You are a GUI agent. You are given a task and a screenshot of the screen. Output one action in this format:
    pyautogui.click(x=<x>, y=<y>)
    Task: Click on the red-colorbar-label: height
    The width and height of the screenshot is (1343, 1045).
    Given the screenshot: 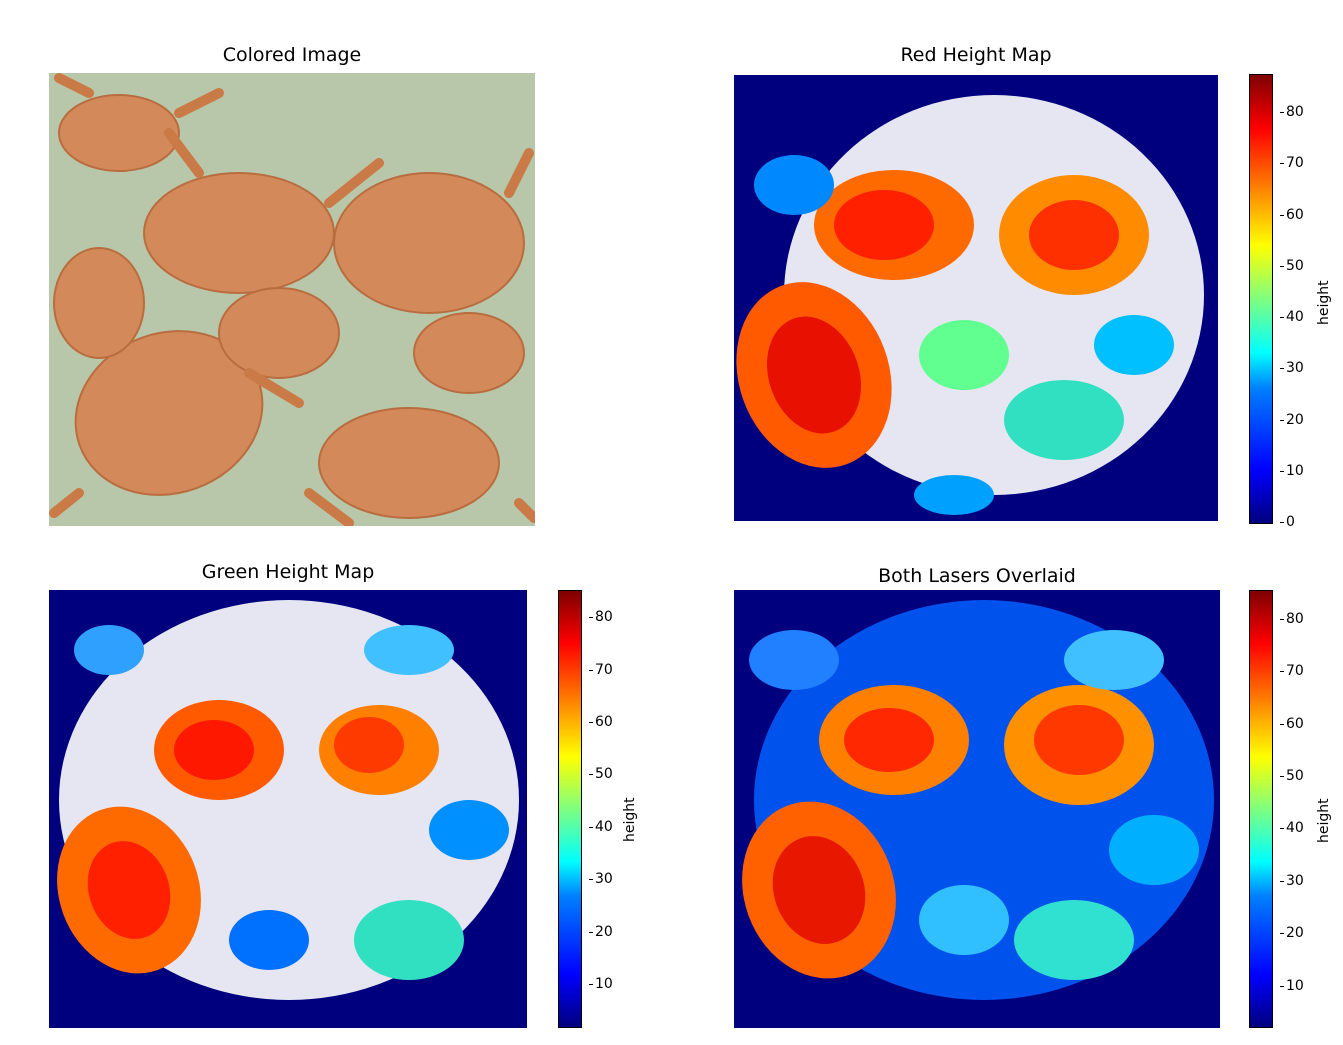 What is the action you would take?
    pyautogui.click(x=1324, y=302)
    